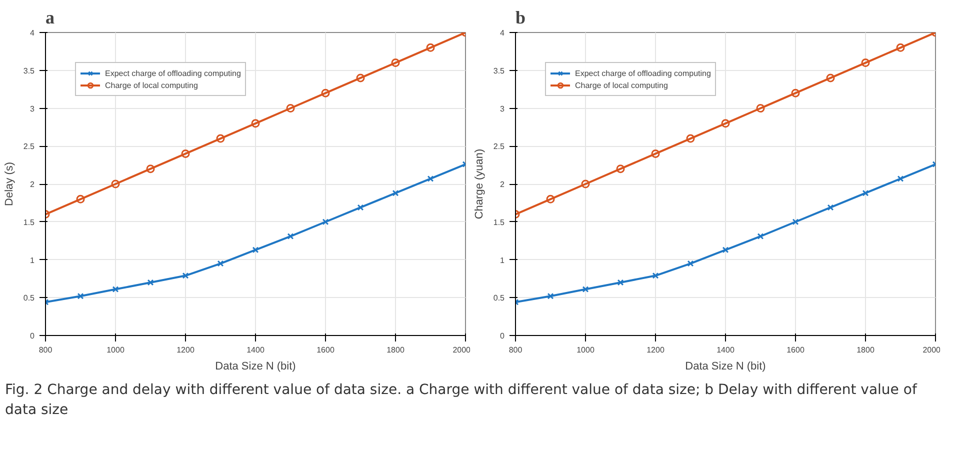  What do you see at coordinates (479, 184) in the screenshot?
I see `y-axis-title: Charge (yuan)` at bounding box center [479, 184].